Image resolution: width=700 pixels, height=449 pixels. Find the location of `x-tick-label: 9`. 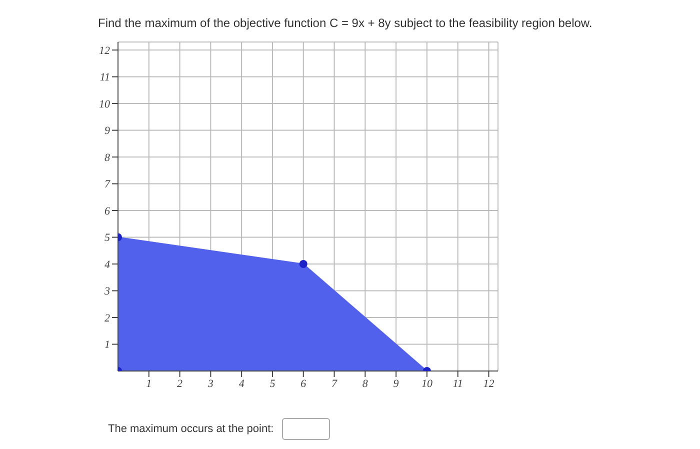

x-tick-label: 9 is located at coordinates (396, 384).